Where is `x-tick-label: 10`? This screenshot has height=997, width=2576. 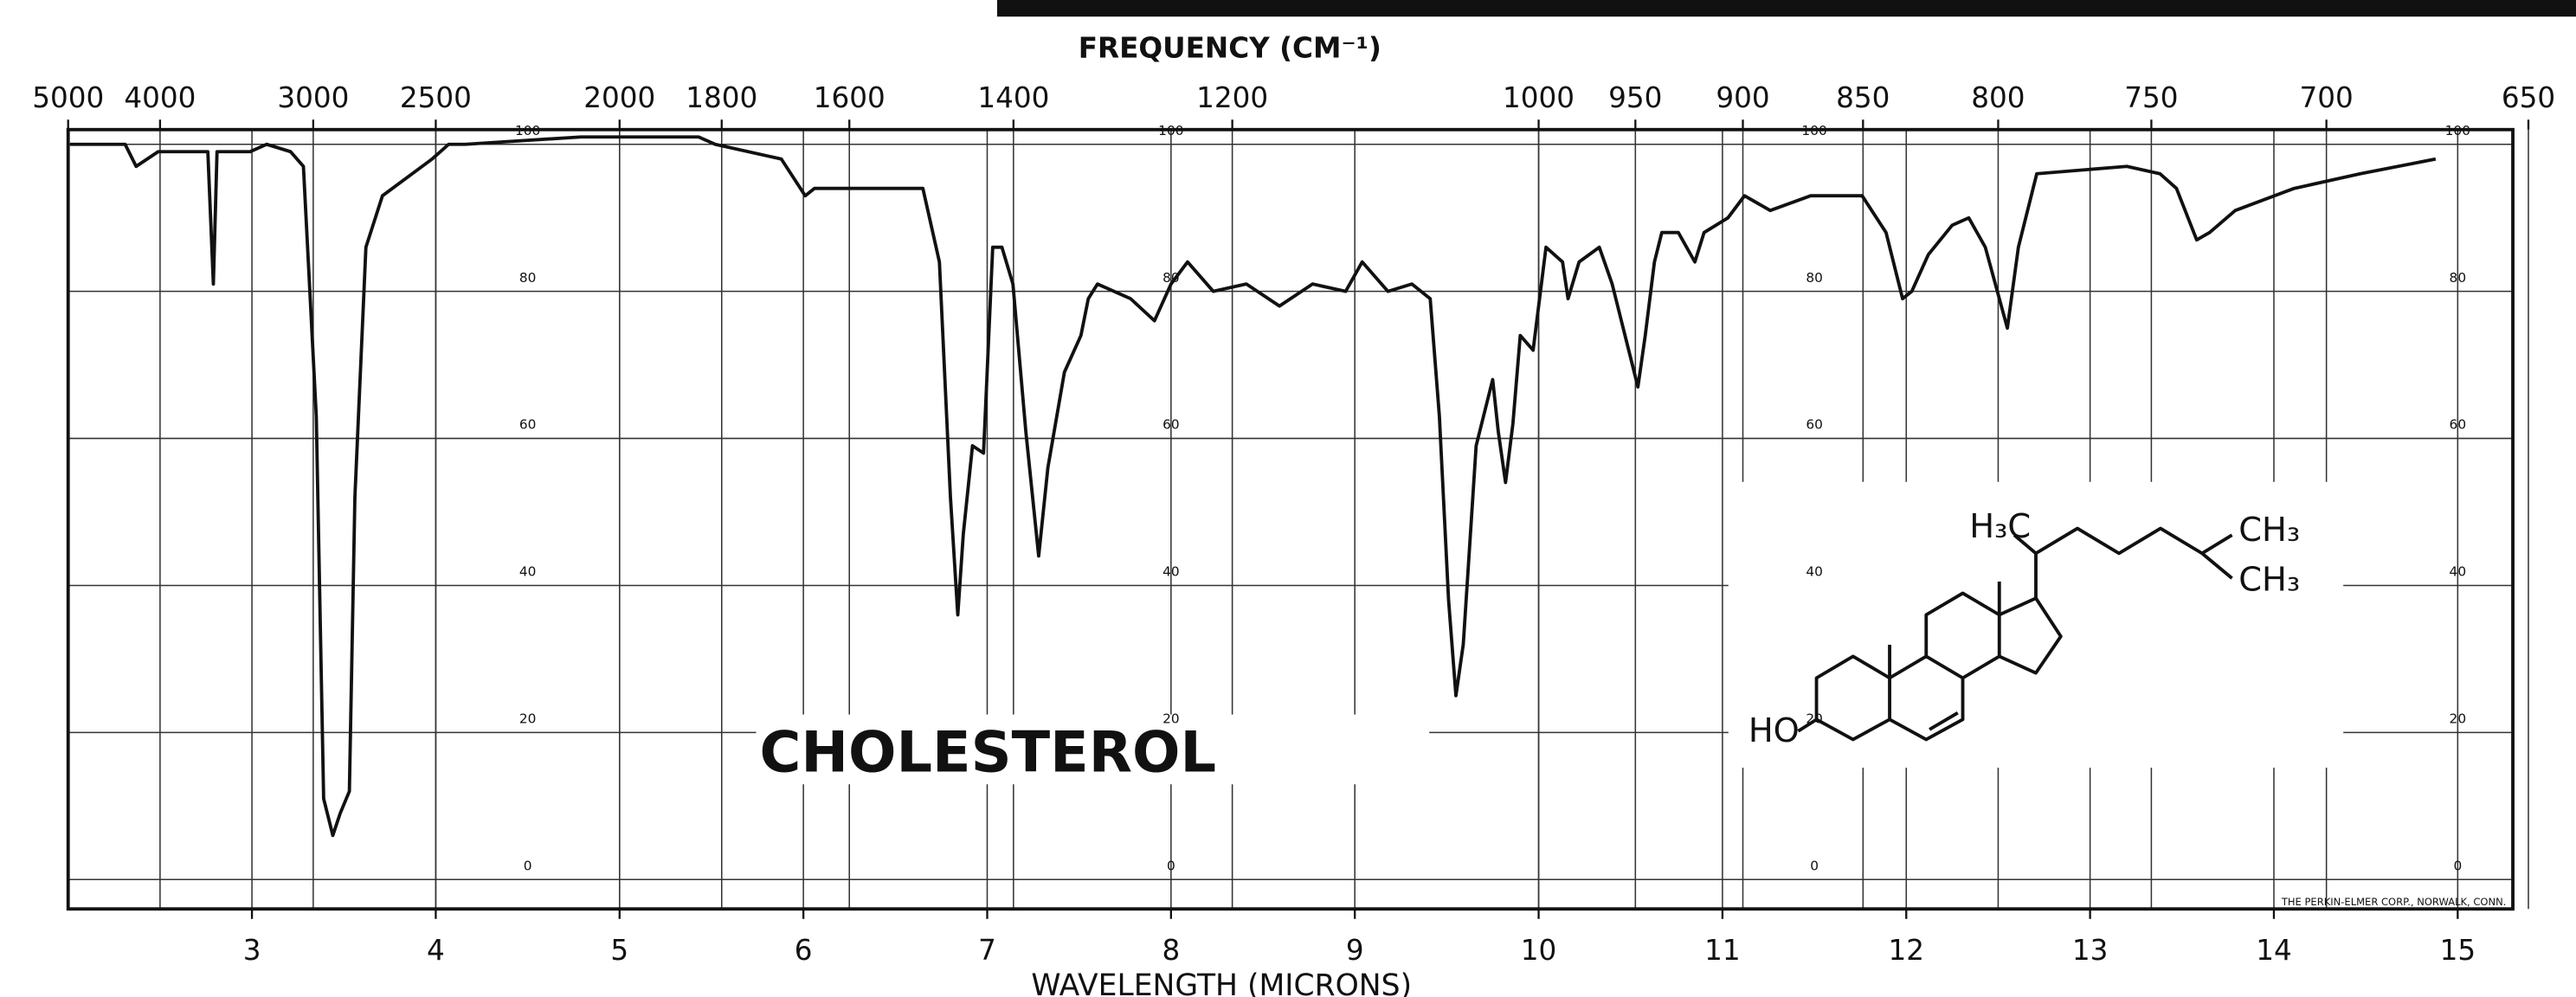 x-tick-label: 10 is located at coordinates (1539, 951).